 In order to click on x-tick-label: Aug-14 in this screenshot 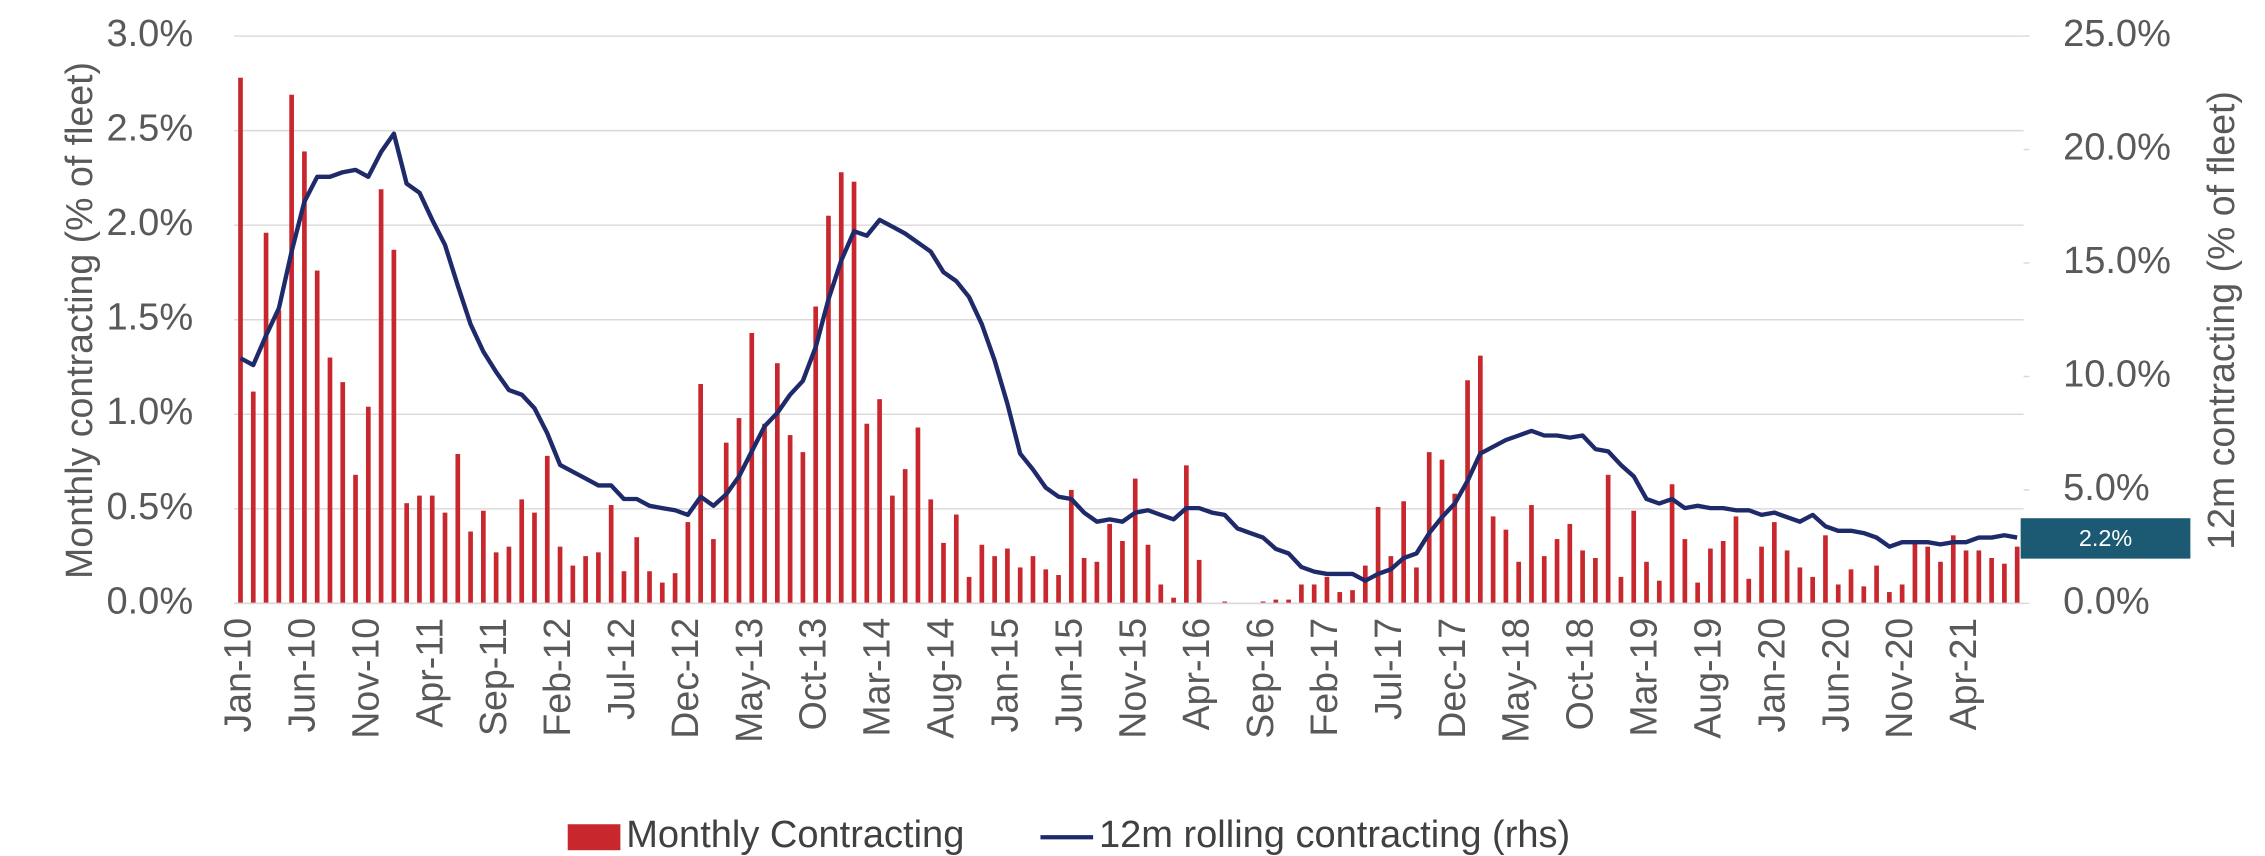, I will do `click(941, 678)`.